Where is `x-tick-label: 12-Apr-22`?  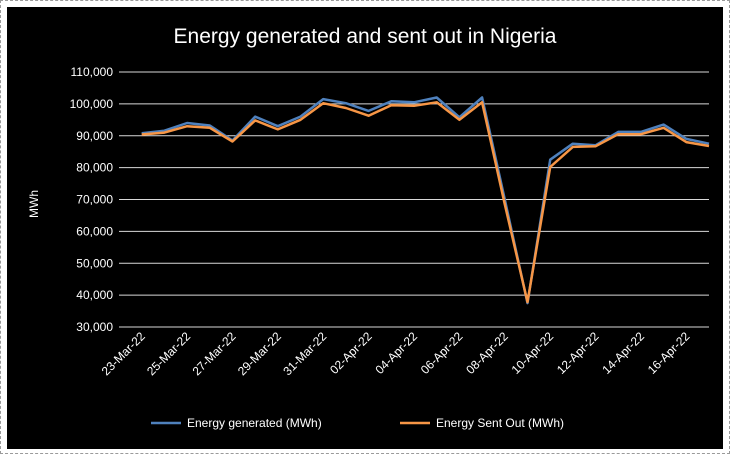
x-tick-label: 12-Apr-22 is located at coordinates (578, 353).